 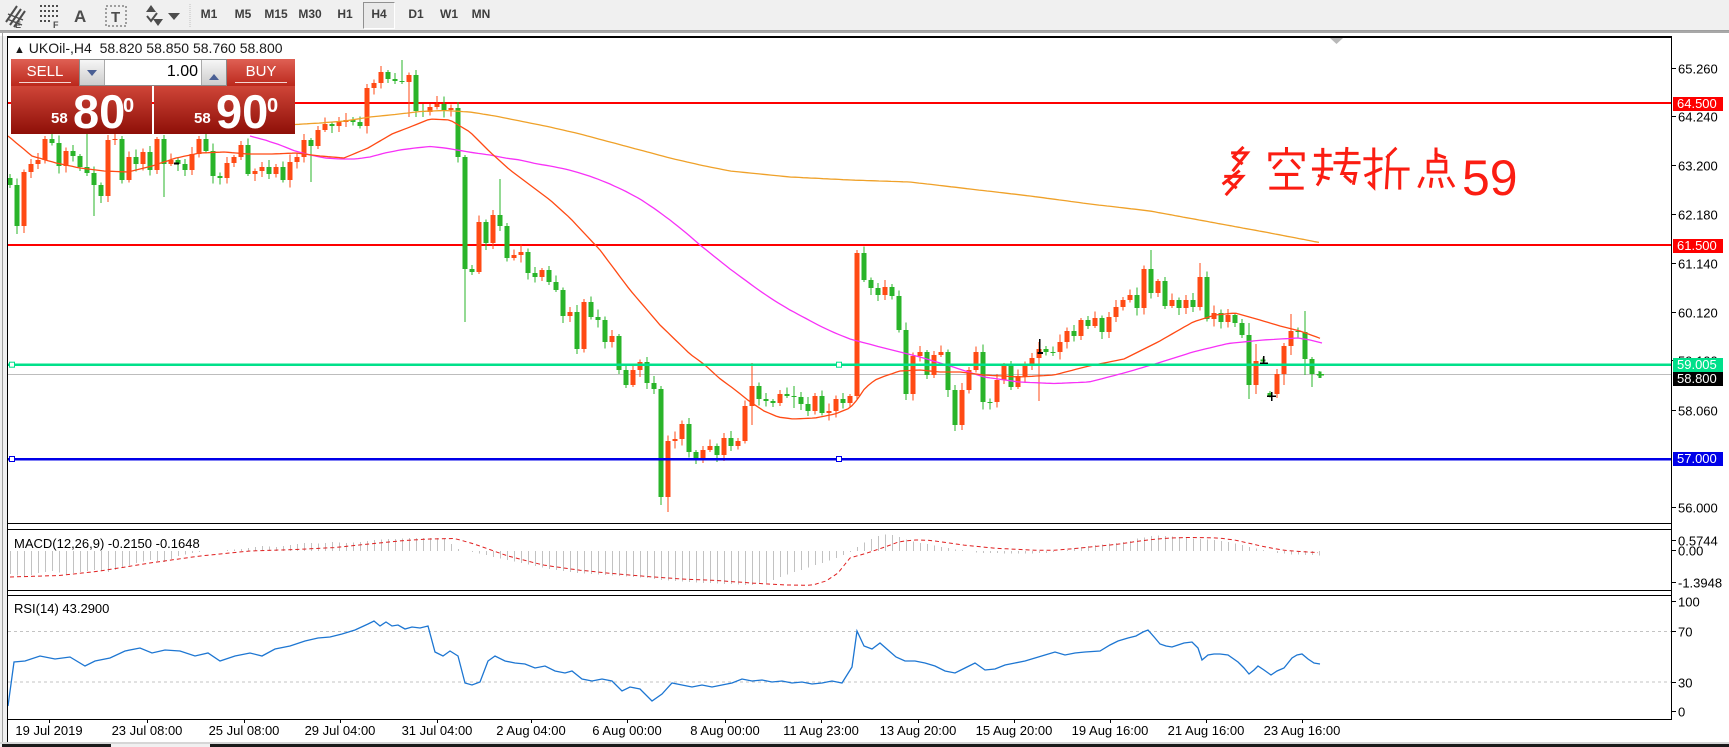 What do you see at coordinates (1490, 178) in the screenshot?
I see `svg-text: 59` at bounding box center [1490, 178].